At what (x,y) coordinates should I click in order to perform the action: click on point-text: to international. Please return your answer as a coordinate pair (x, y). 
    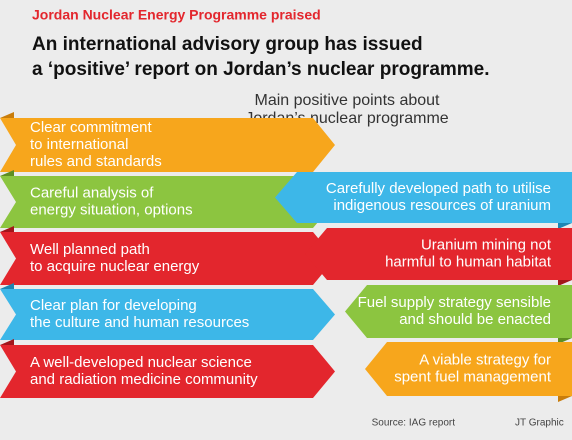
    Looking at the image, I should click on (79, 144).